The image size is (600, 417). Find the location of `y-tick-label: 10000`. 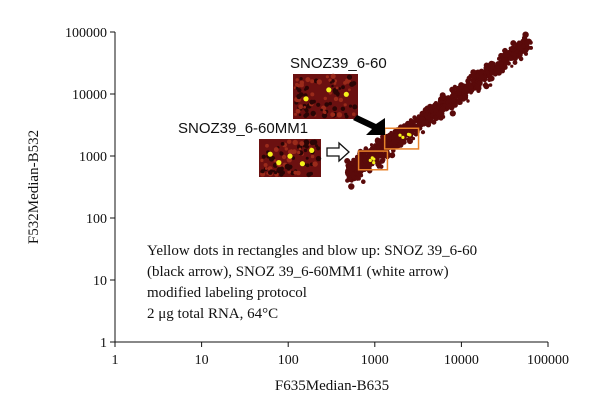

y-tick-label: 10000 is located at coordinates (89, 95).